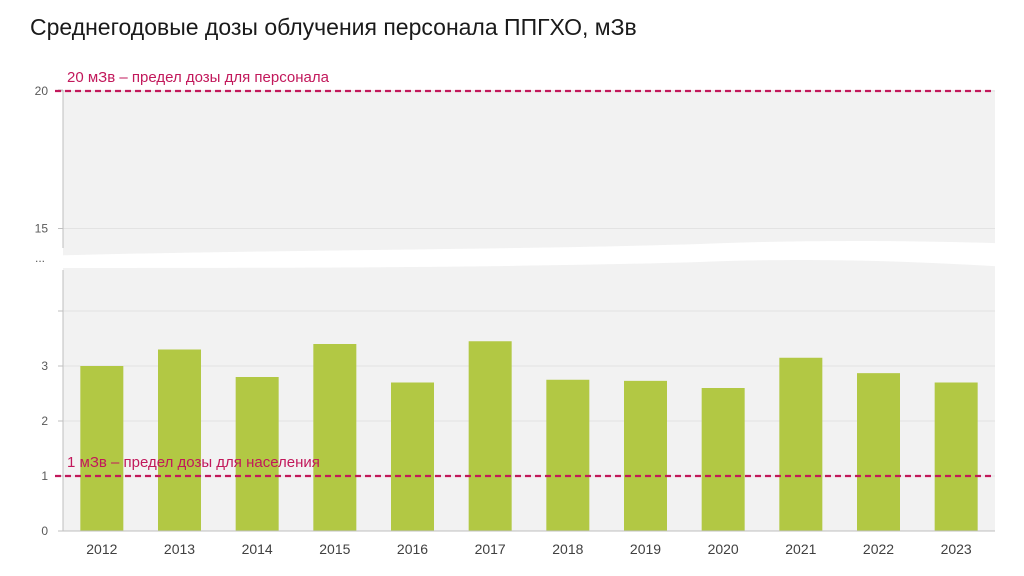  I want to click on x-tick-label: 2014, so click(257, 549).